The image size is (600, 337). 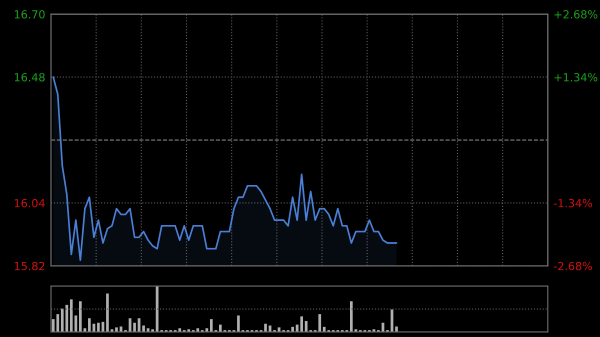 I want to click on y2-tick-label: -2.68%, so click(x=573, y=266).